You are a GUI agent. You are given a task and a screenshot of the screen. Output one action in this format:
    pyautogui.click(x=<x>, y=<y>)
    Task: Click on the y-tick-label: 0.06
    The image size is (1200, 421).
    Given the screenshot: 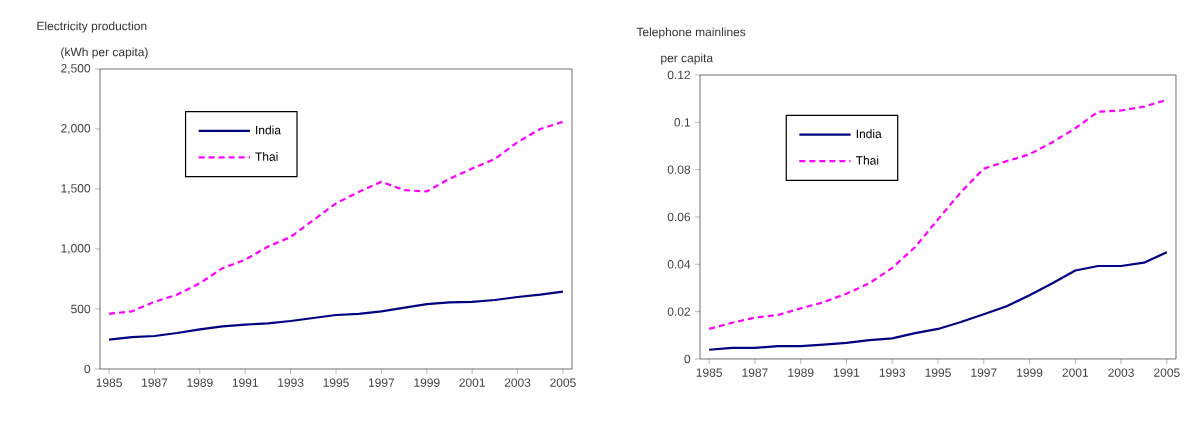 What is the action you would take?
    pyautogui.click(x=679, y=217)
    